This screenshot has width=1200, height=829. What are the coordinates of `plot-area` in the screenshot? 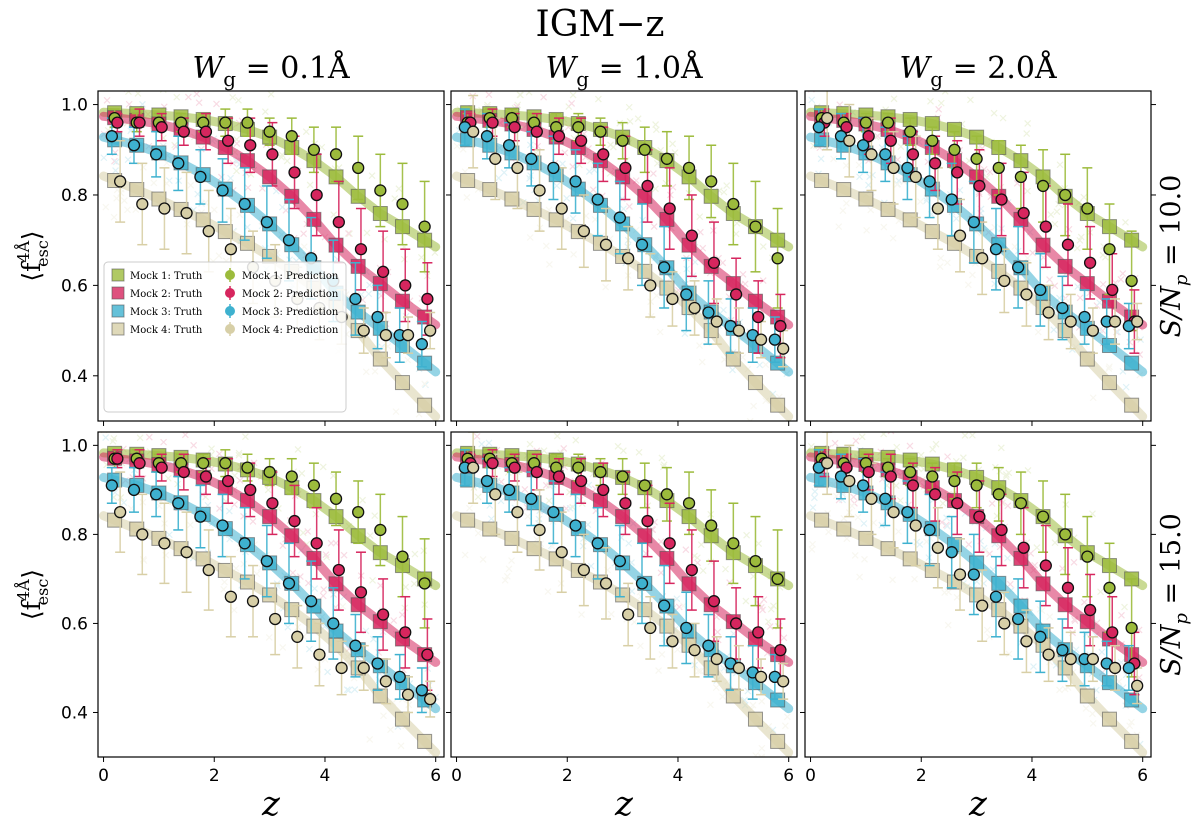 It's located at (623, 256).